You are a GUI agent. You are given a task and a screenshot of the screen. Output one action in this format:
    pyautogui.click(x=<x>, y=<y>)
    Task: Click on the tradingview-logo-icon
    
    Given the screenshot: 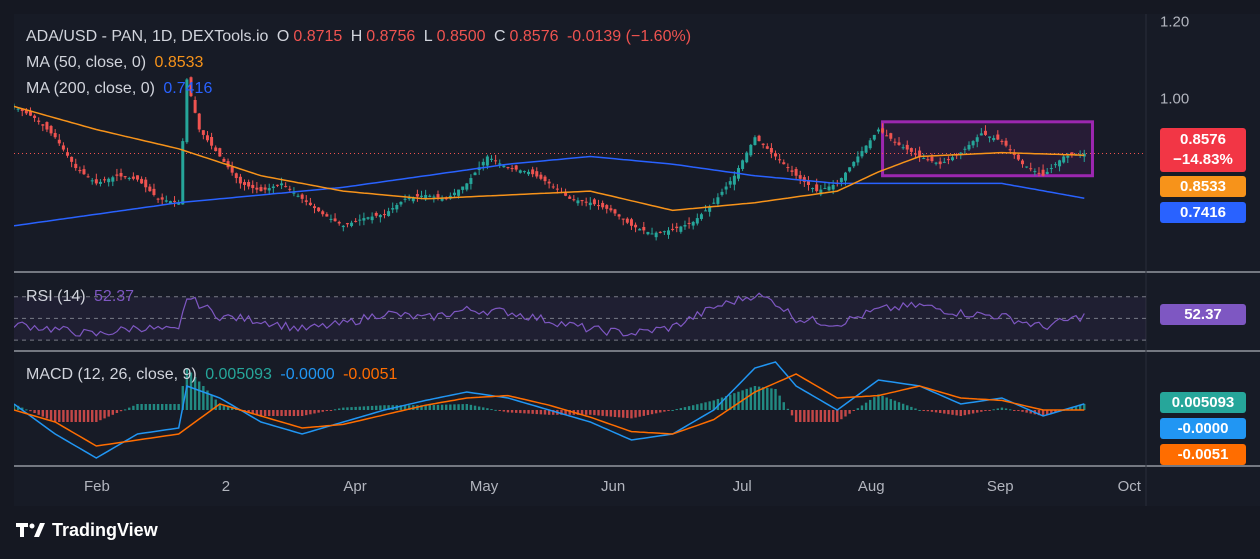 What is the action you would take?
    pyautogui.click(x=30, y=529)
    